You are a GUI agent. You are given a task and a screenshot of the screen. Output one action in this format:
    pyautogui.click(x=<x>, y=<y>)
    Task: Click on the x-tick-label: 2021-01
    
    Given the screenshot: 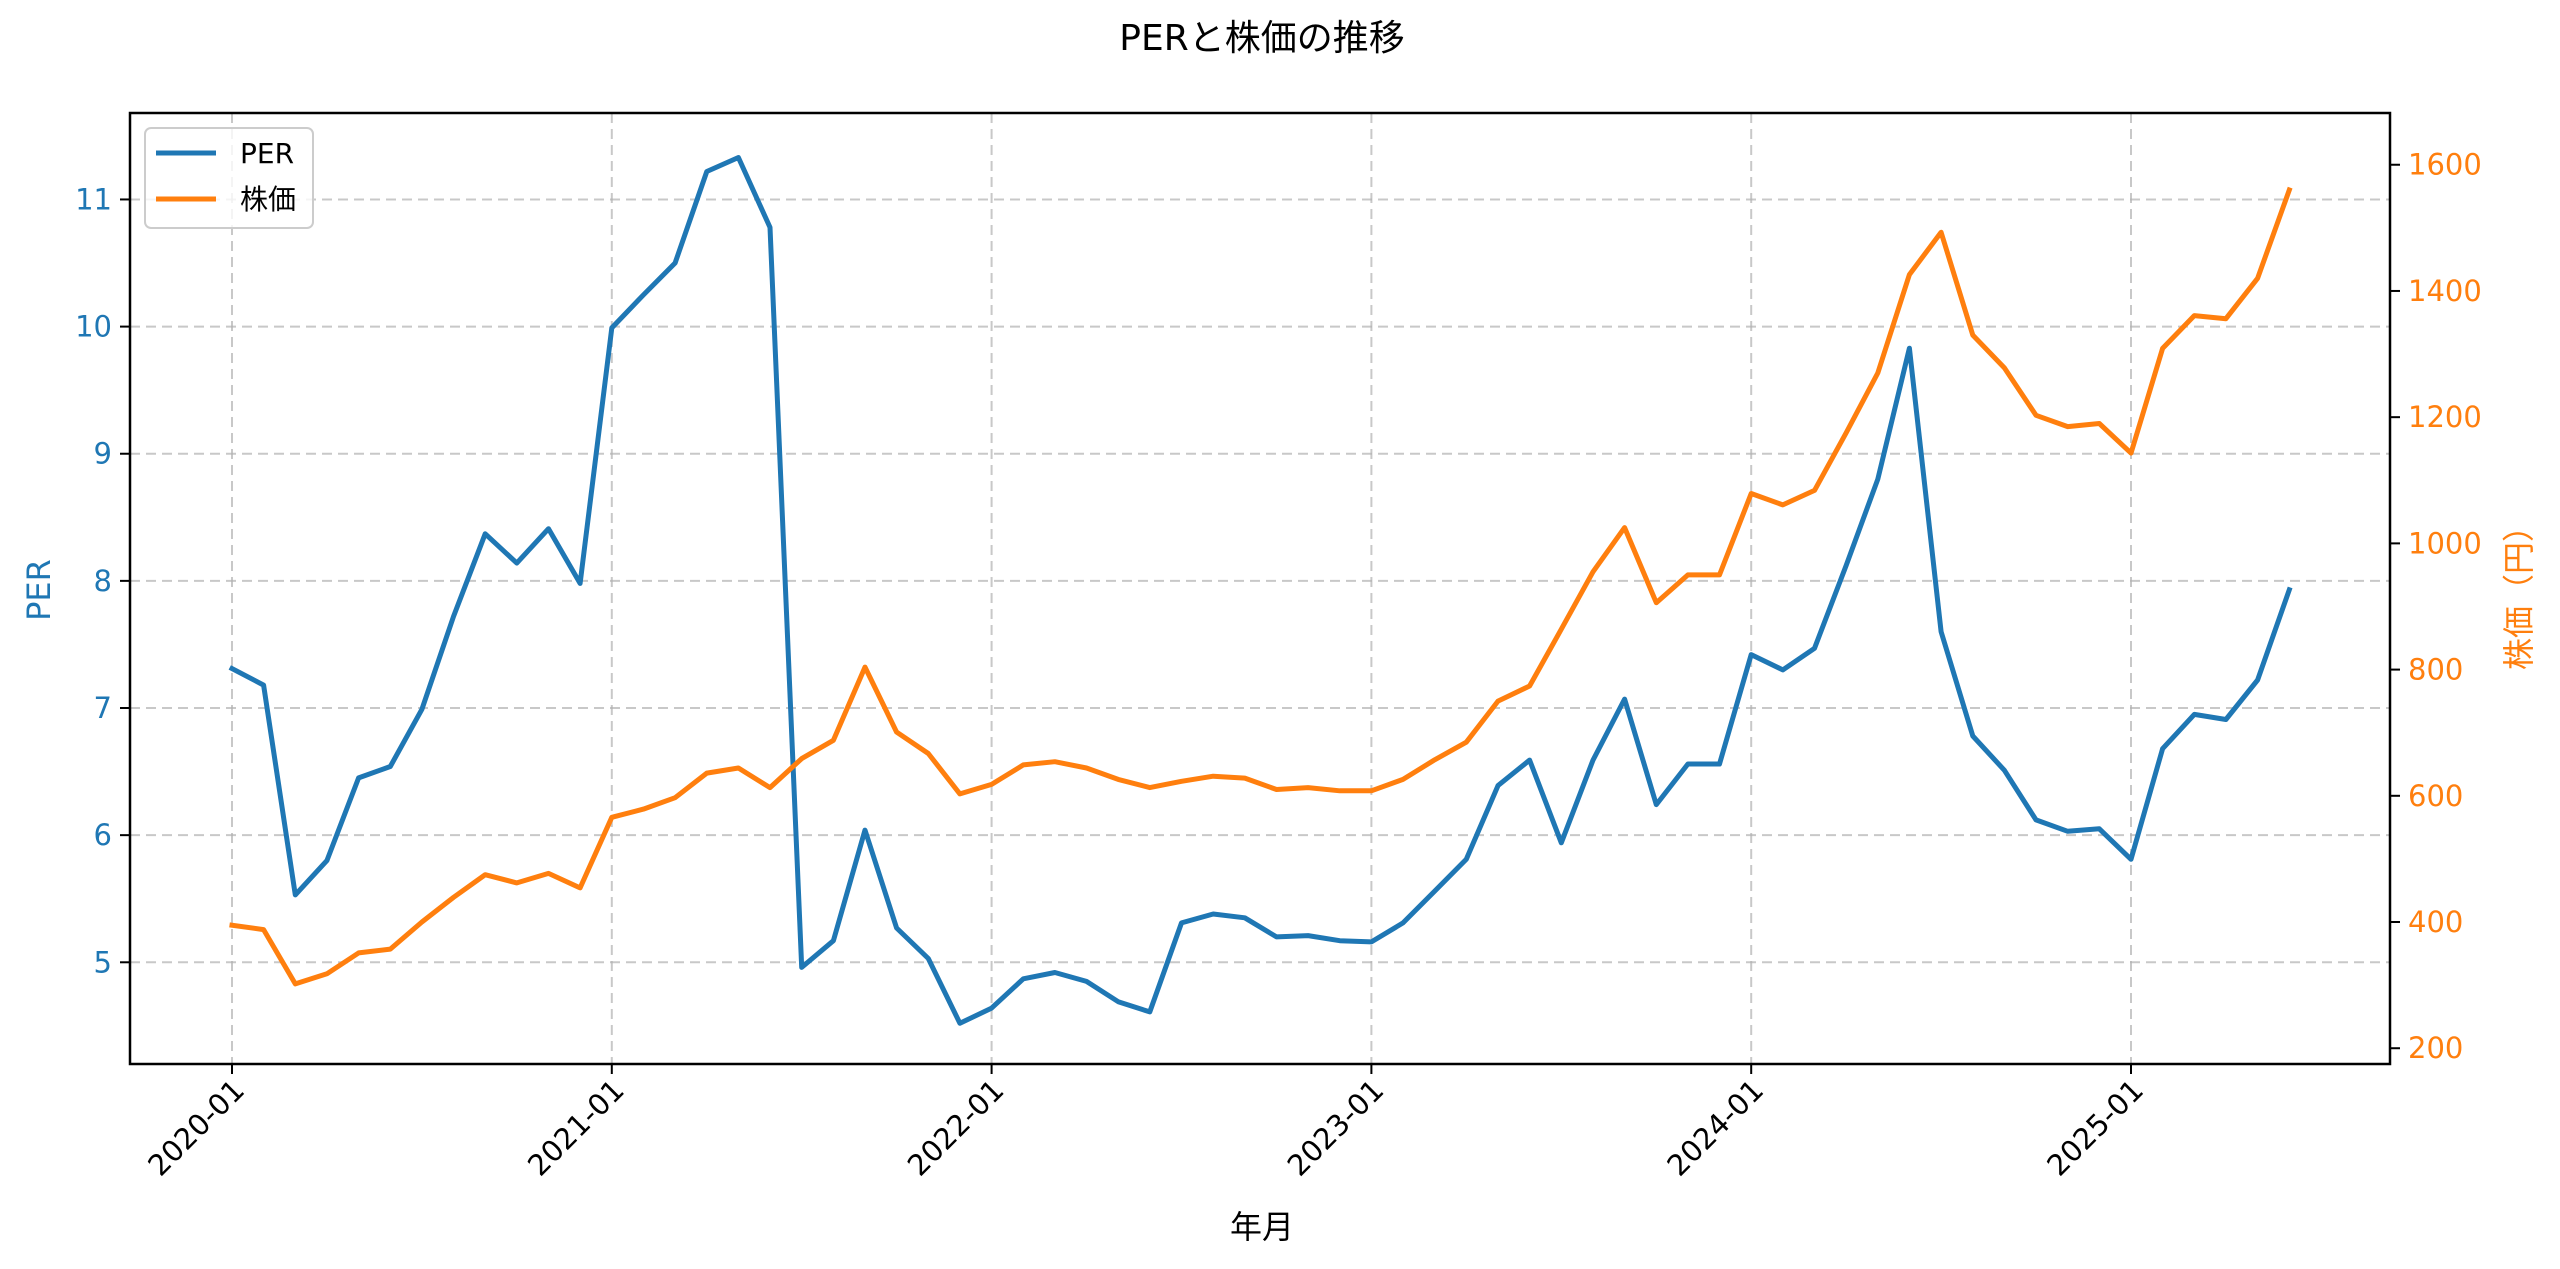 What is the action you would take?
    pyautogui.click(x=576, y=1128)
    